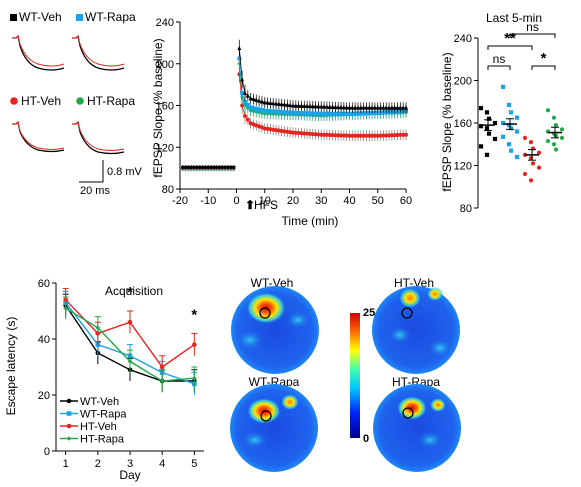 The height and width of the screenshot is (487, 581). What do you see at coordinates (105, 101) in the screenshot?
I see `legend-ht-rapa: HT-Rapa` at bounding box center [105, 101].